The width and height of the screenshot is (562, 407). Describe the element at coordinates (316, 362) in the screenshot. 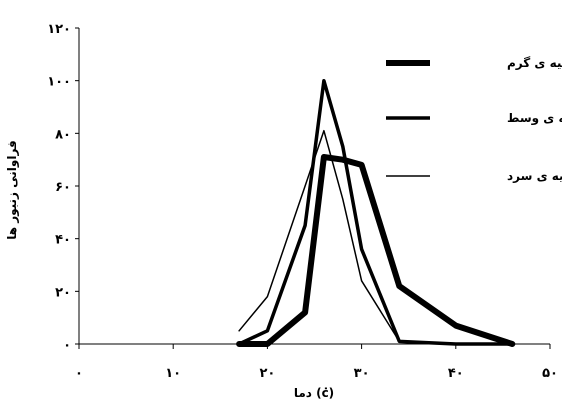

I see `x-ticks: ۰ ۱۰ ۲۰ ۳۰ ۴۰ ۵۰` at that location.